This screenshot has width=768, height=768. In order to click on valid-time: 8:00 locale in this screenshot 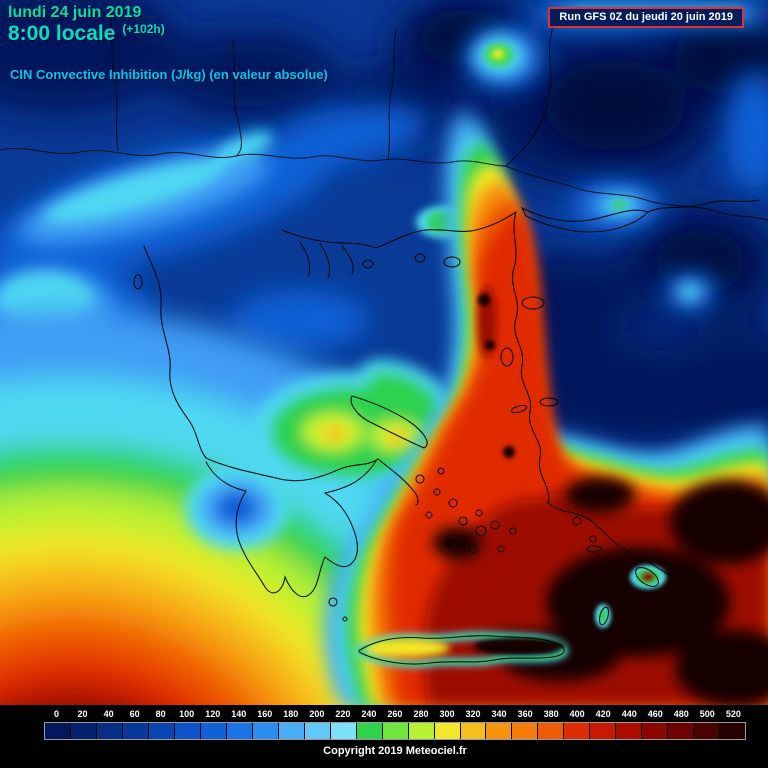, I will do `click(62, 33)`.